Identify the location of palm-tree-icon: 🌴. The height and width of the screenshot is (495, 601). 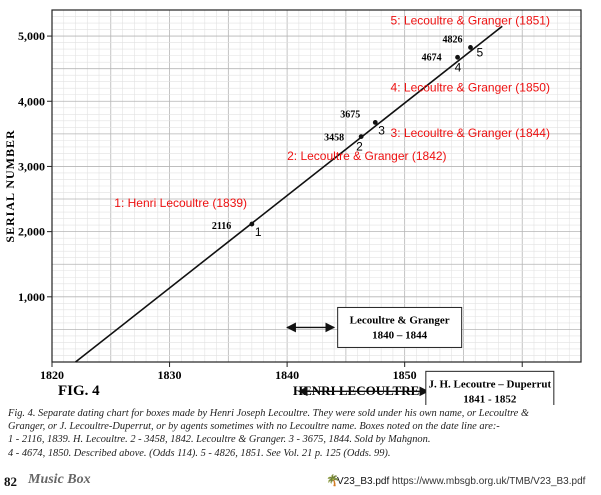
(333, 481).